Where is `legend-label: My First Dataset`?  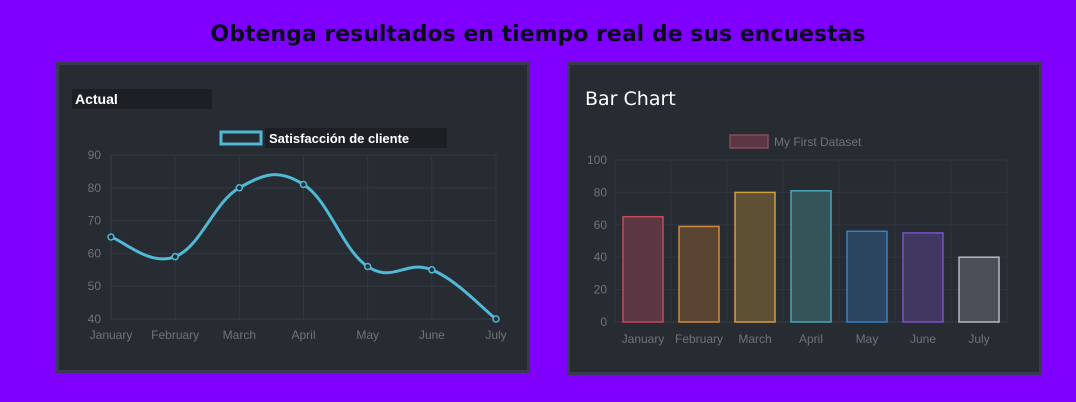 legend-label: My First Dataset is located at coordinates (818, 142).